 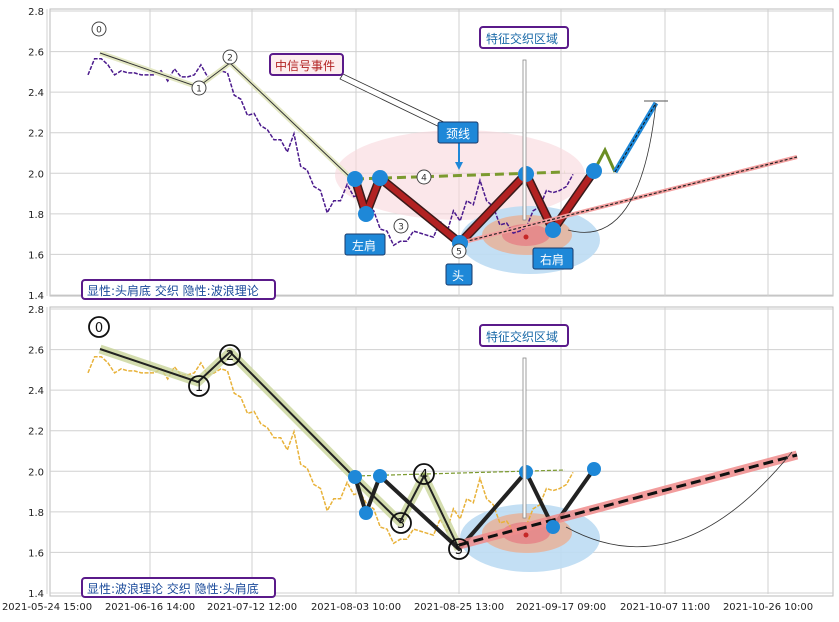 I want to click on neckline-arrow-head, so click(x=459, y=166).